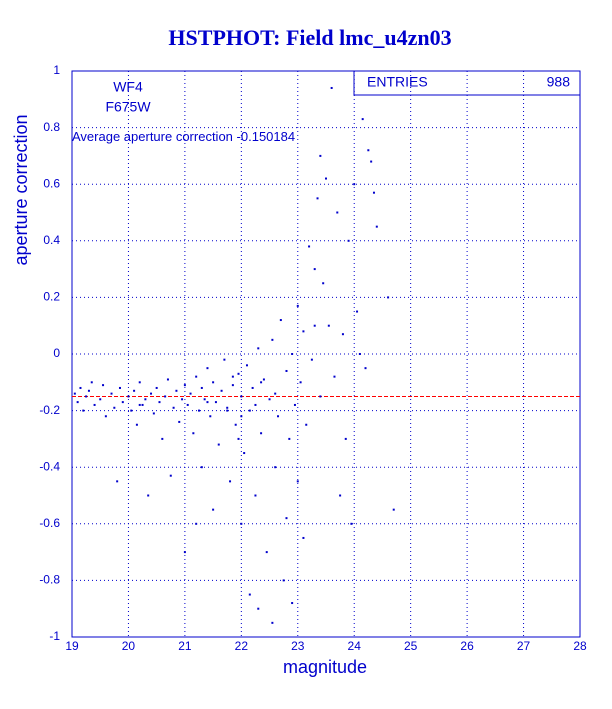 The image size is (612, 709). Describe the element at coordinates (51, 297) in the screenshot. I see `y-tick-label: 0.2` at that location.